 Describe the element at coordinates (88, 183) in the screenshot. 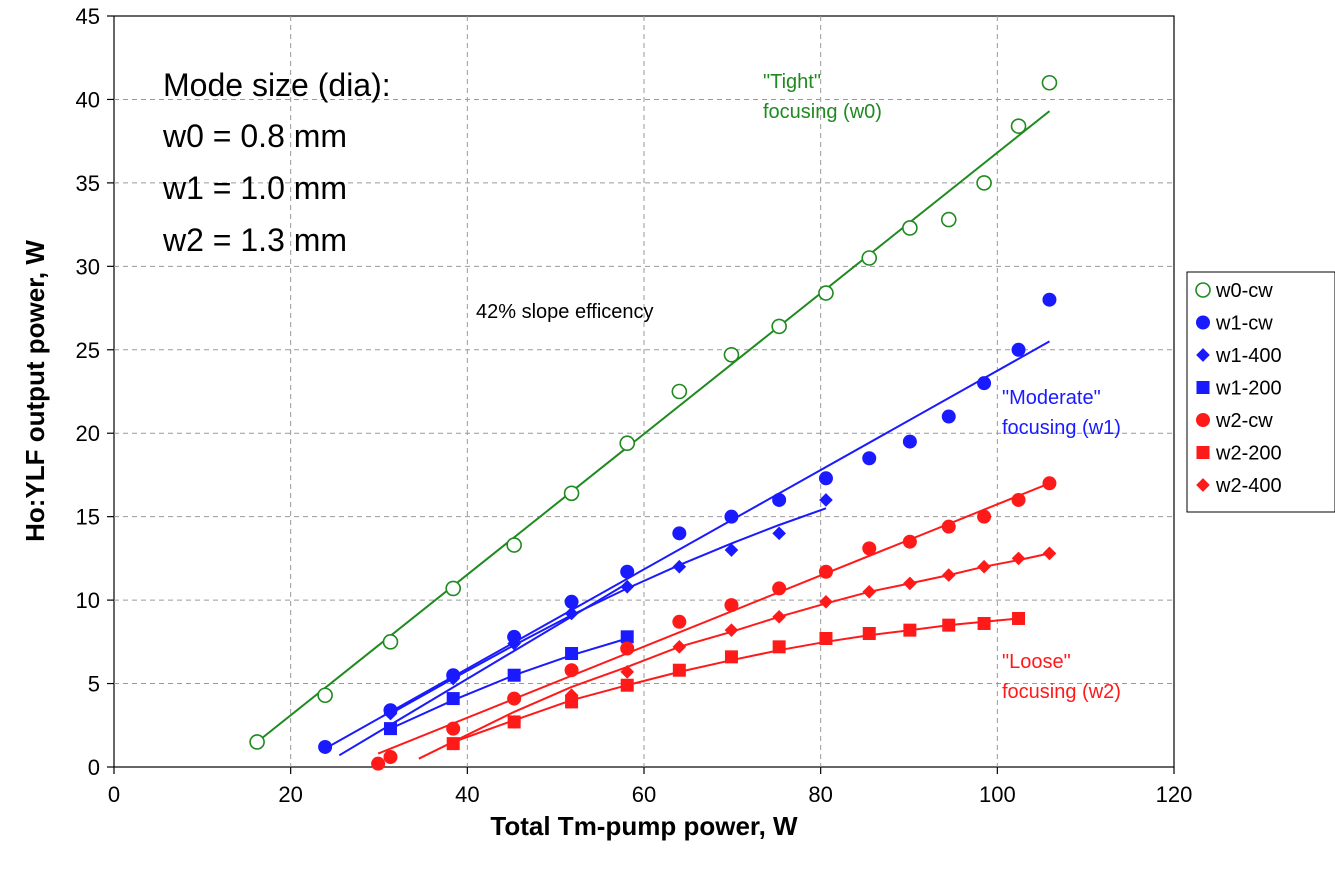

I see `y-tick-label: 35` at that location.